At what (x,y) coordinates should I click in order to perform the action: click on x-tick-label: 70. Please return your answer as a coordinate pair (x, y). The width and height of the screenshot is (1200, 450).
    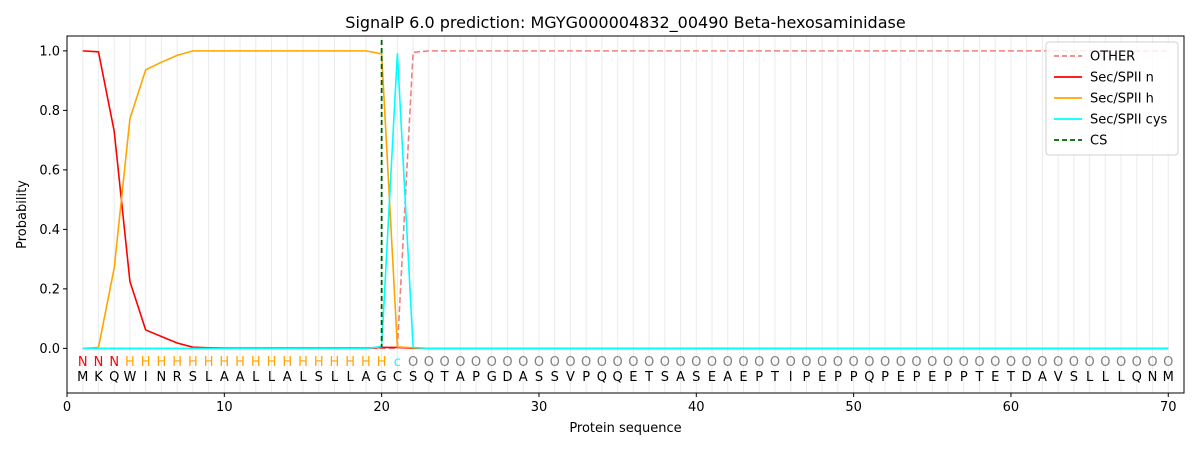
    Looking at the image, I should click on (1168, 407).